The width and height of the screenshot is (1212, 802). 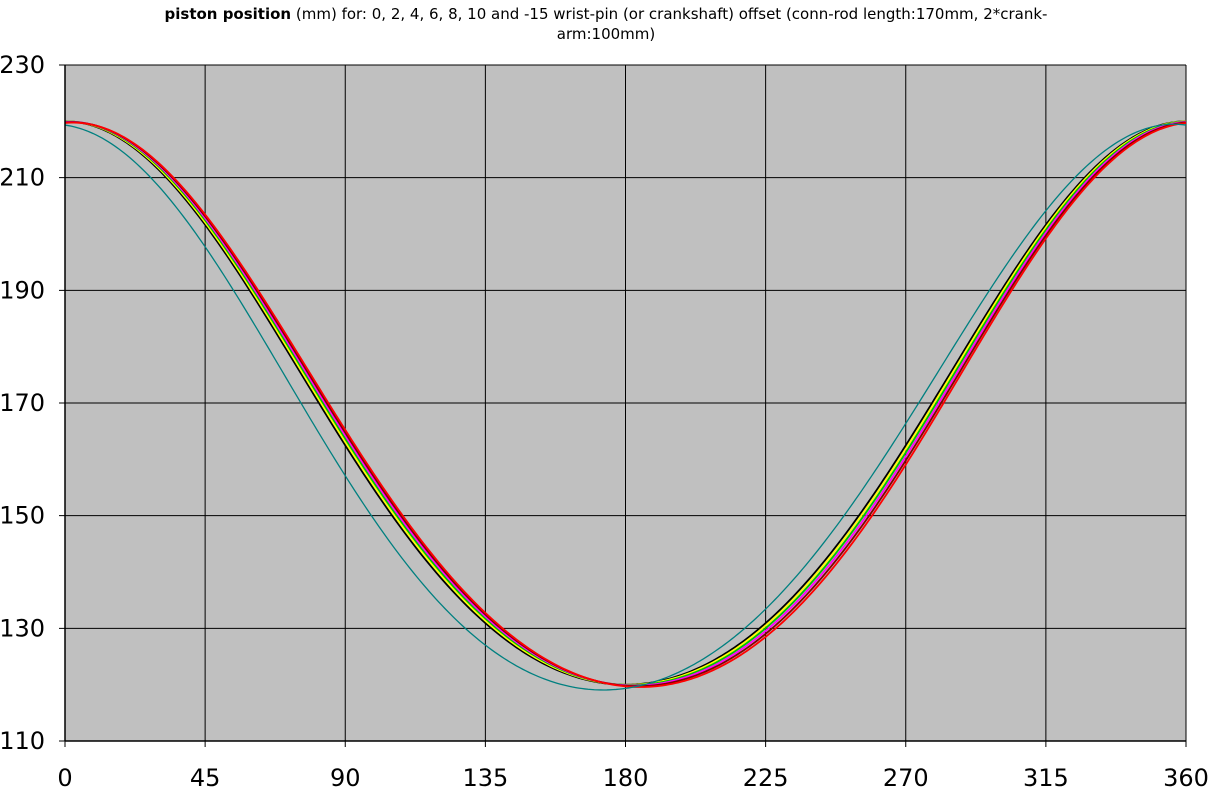 What do you see at coordinates (228, 14) in the screenshot?
I see `chart-title-bold: piston position` at bounding box center [228, 14].